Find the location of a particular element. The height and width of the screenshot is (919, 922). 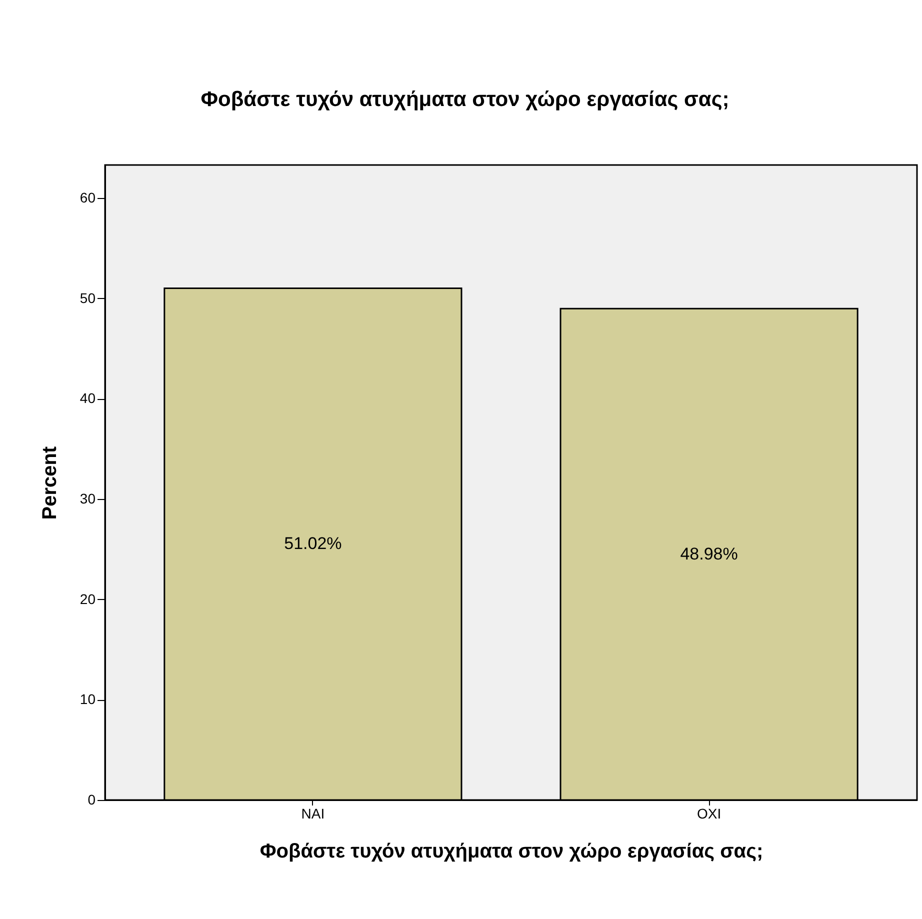

y-axis-title: Percent is located at coordinates (49, 483).